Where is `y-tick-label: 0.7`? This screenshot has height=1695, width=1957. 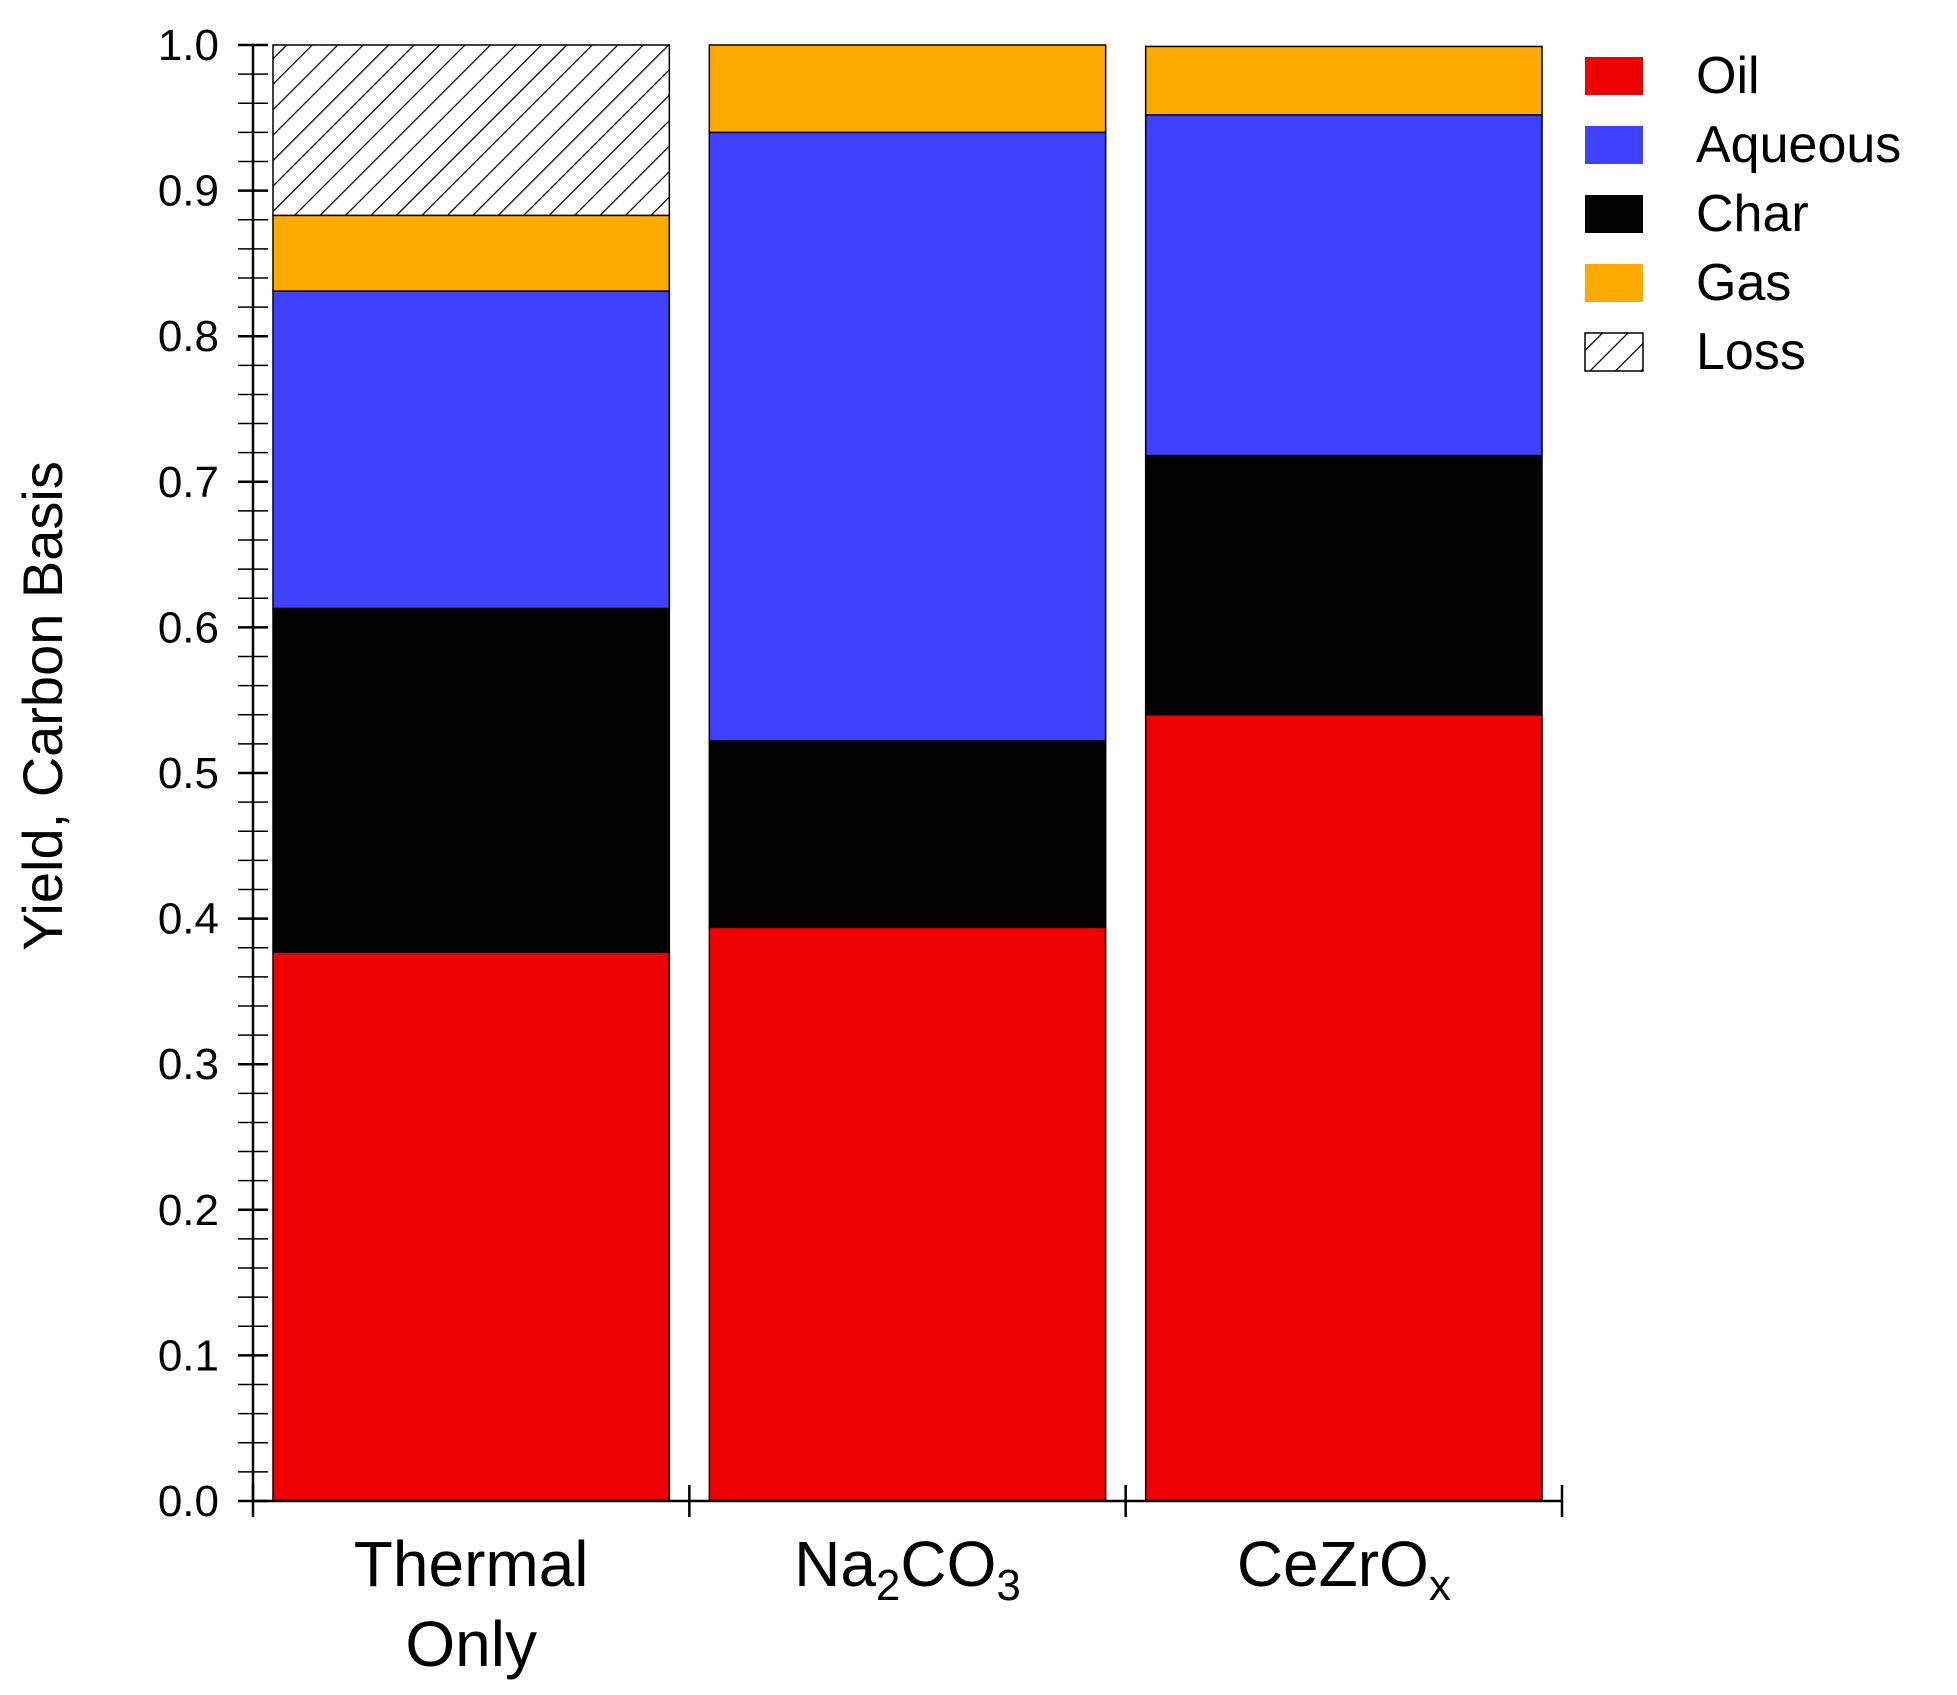 y-tick-label: 0.7 is located at coordinates (188, 482).